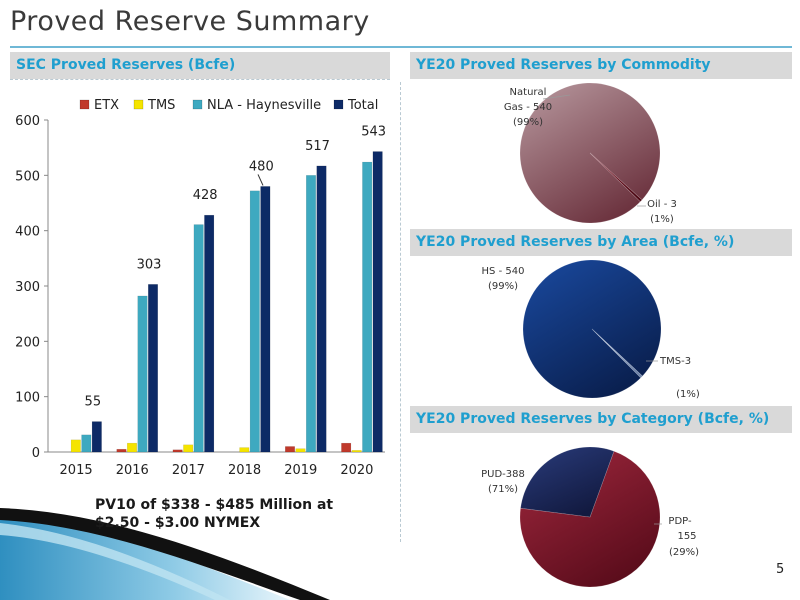 This screenshot has width=800, height=600. I want to click on x-tick-label: 2020, so click(356, 470).